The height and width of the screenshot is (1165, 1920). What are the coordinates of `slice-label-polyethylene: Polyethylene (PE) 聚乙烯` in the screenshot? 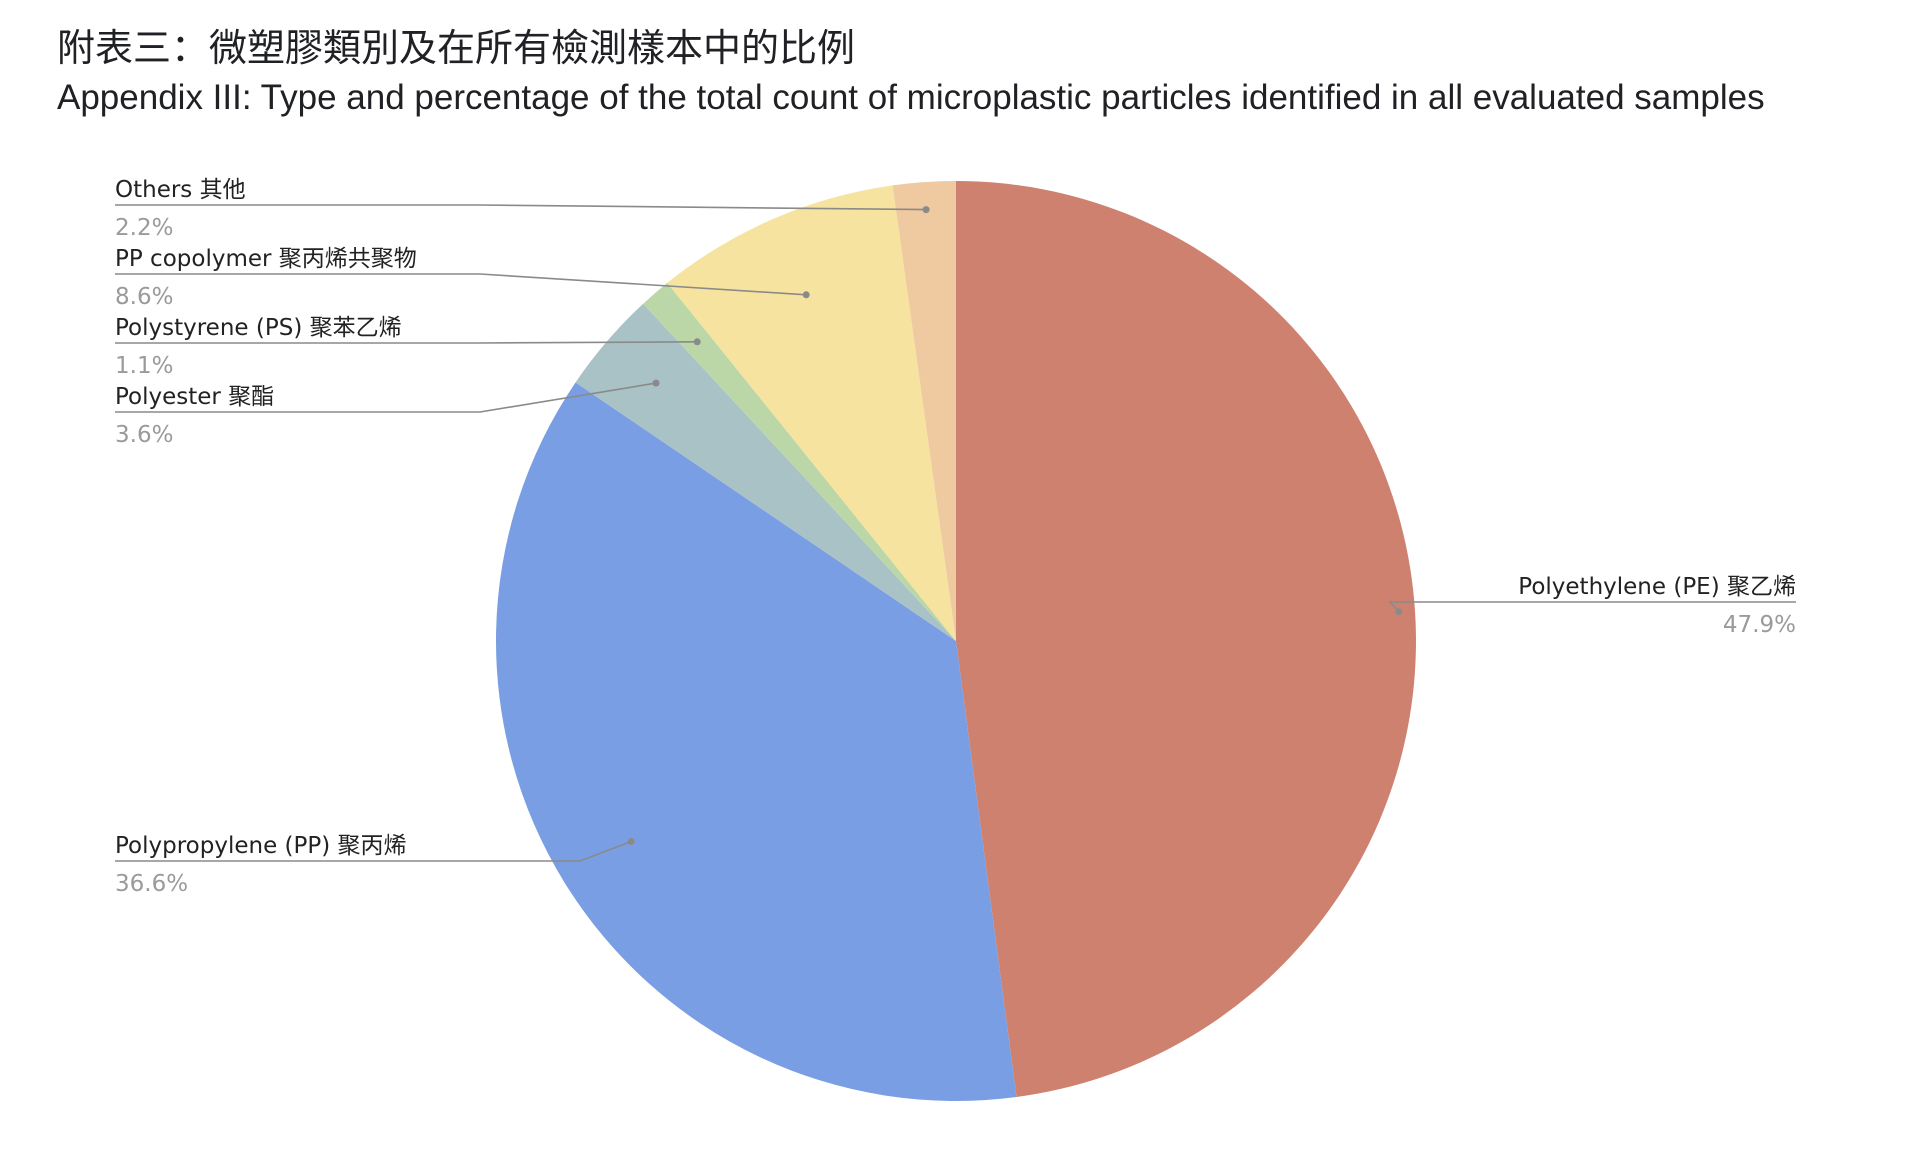 It's located at (1657, 587).